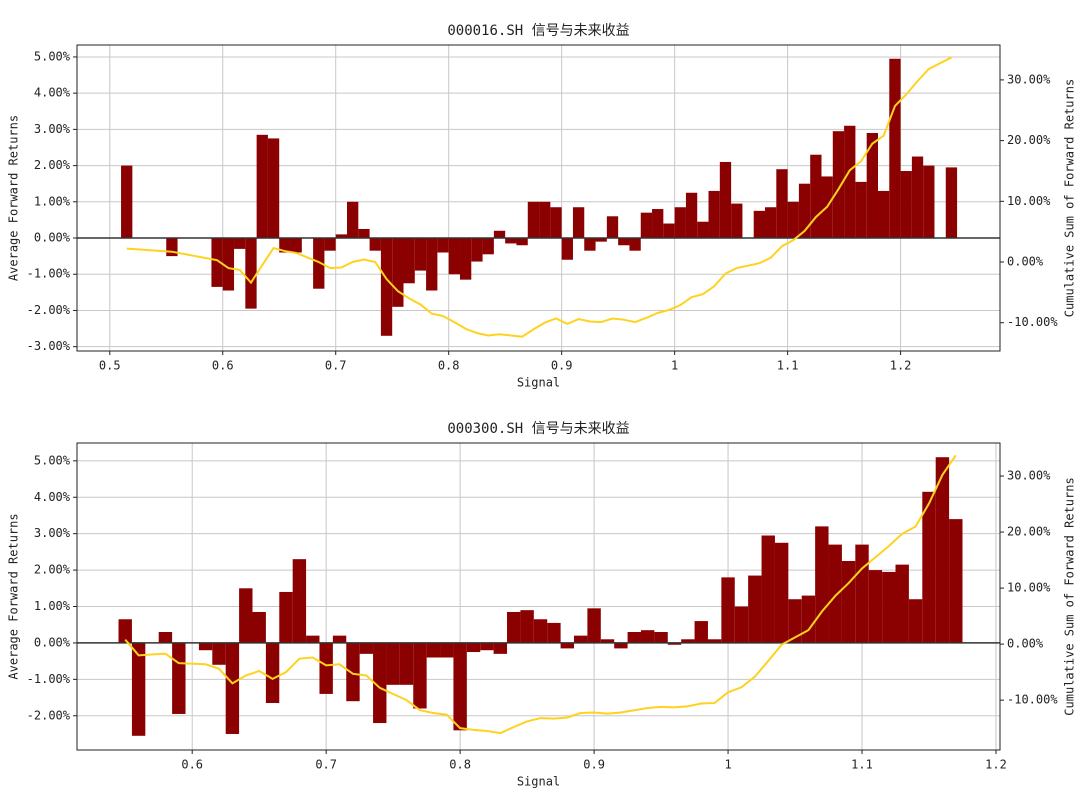 The height and width of the screenshot is (797, 1080). Describe the element at coordinates (223, 366) in the screenshot. I see `x-tick-label: 0.6` at that location.